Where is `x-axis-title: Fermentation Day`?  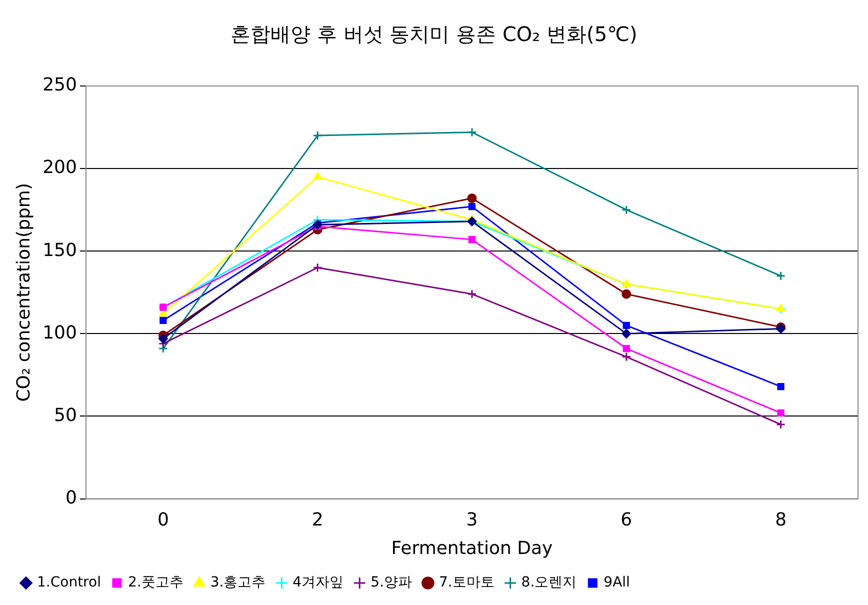 x-axis-title: Fermentation Day is located at coordinates (472, 548).